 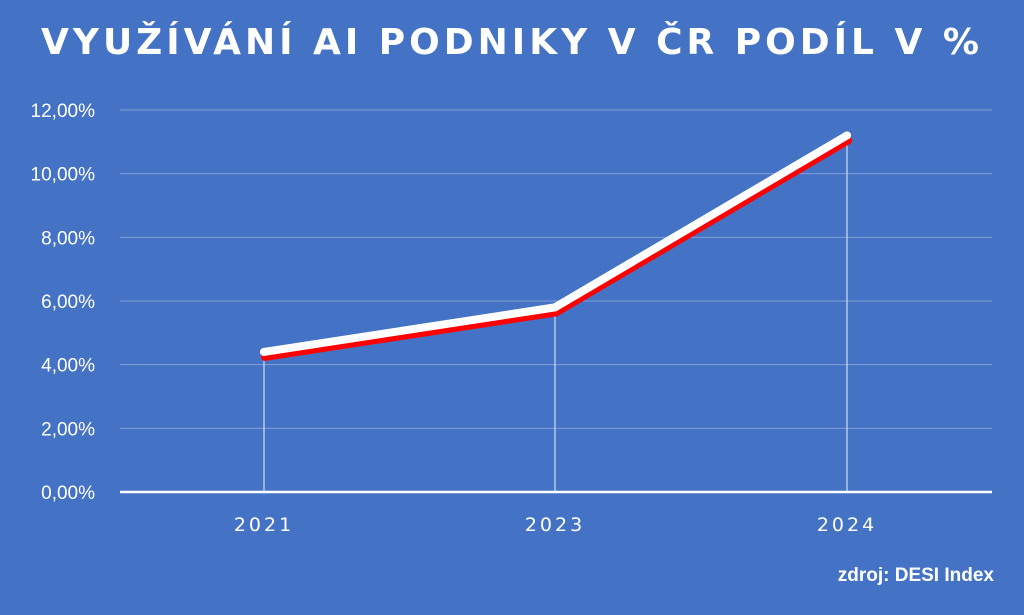 What do you see at coordinates (847, 525) in the screenshot?
I see `x-tick-label: 2024` at bounding box center [847, 525].